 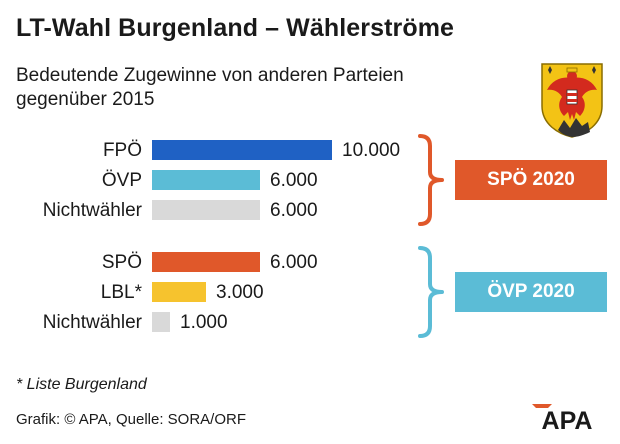 I want to click on source-credit: Grafik: © APA, Quelle: SORA/ORF, so click(x=131, y=419).